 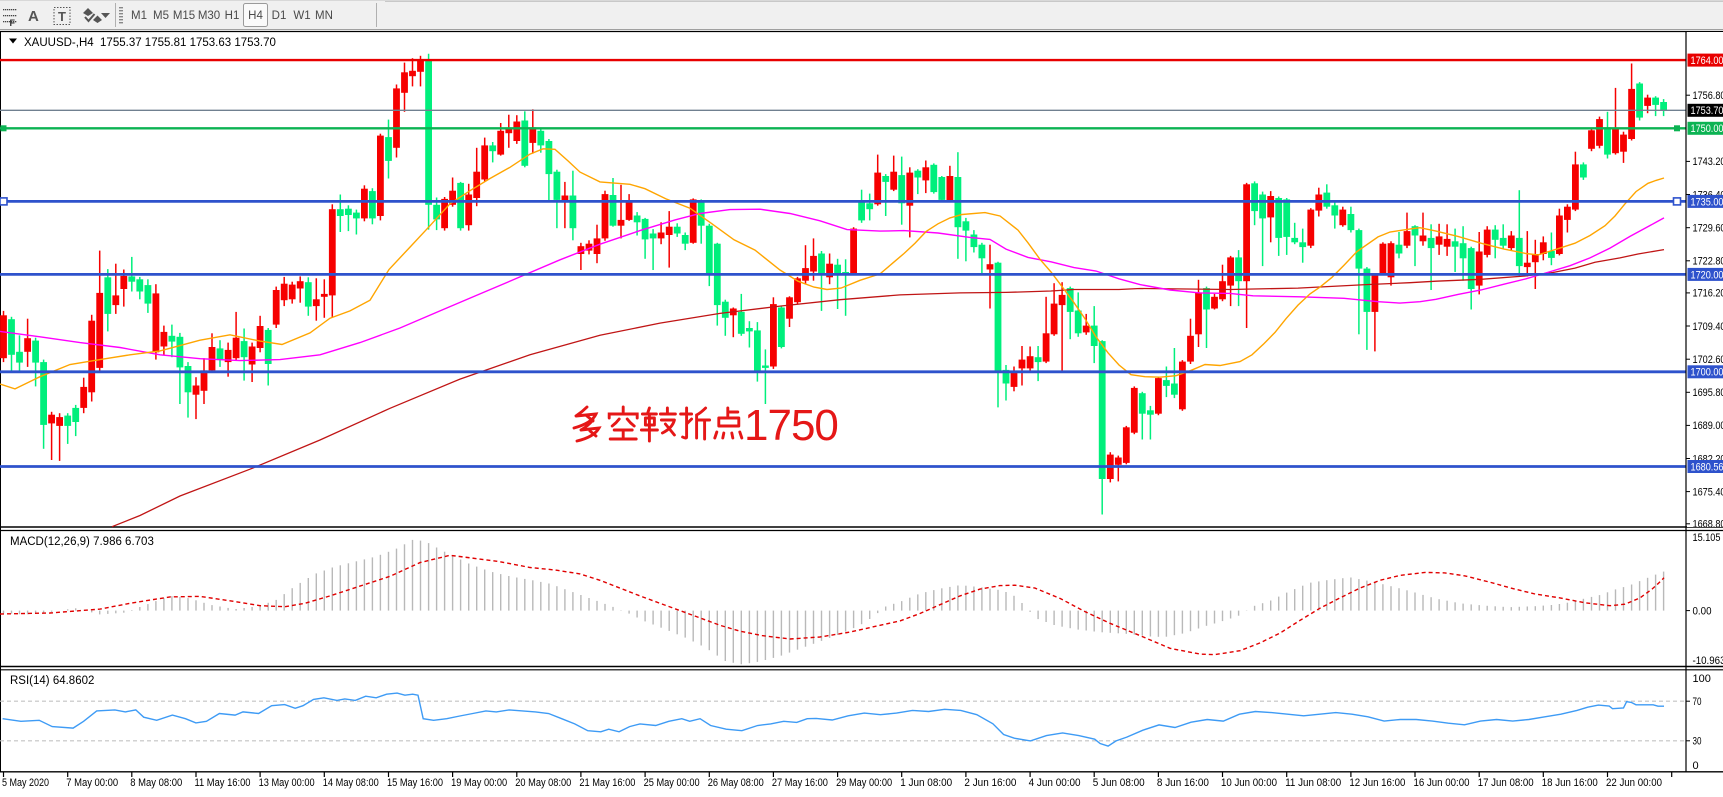 What do you see at coordinates (1708, 162) in the screenshot?
I see `svg-text: 1743.20` at bounding box center [1708, 162].